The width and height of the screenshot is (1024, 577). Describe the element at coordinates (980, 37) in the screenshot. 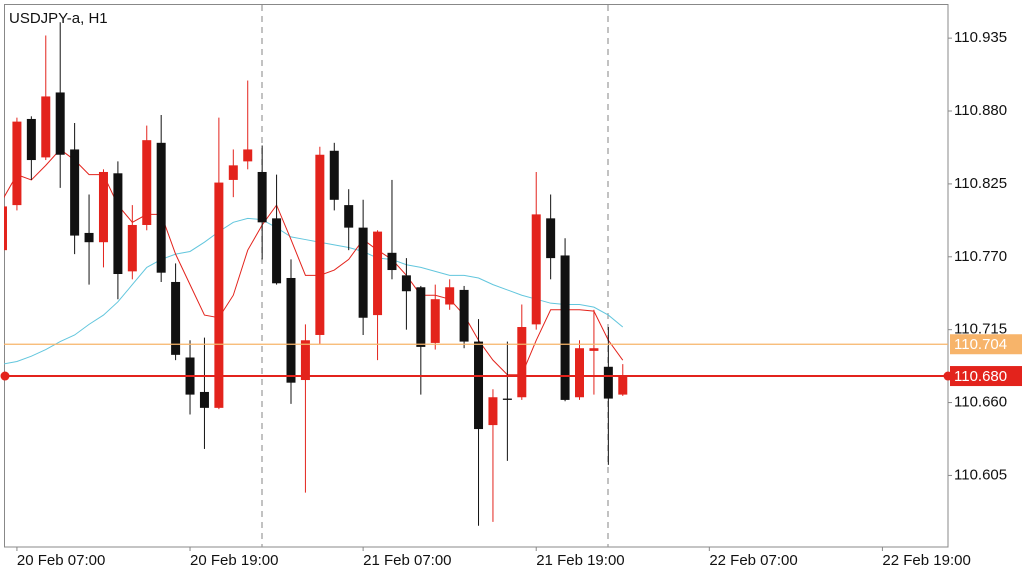

I see `y-tick-label: 110.935` at that location.